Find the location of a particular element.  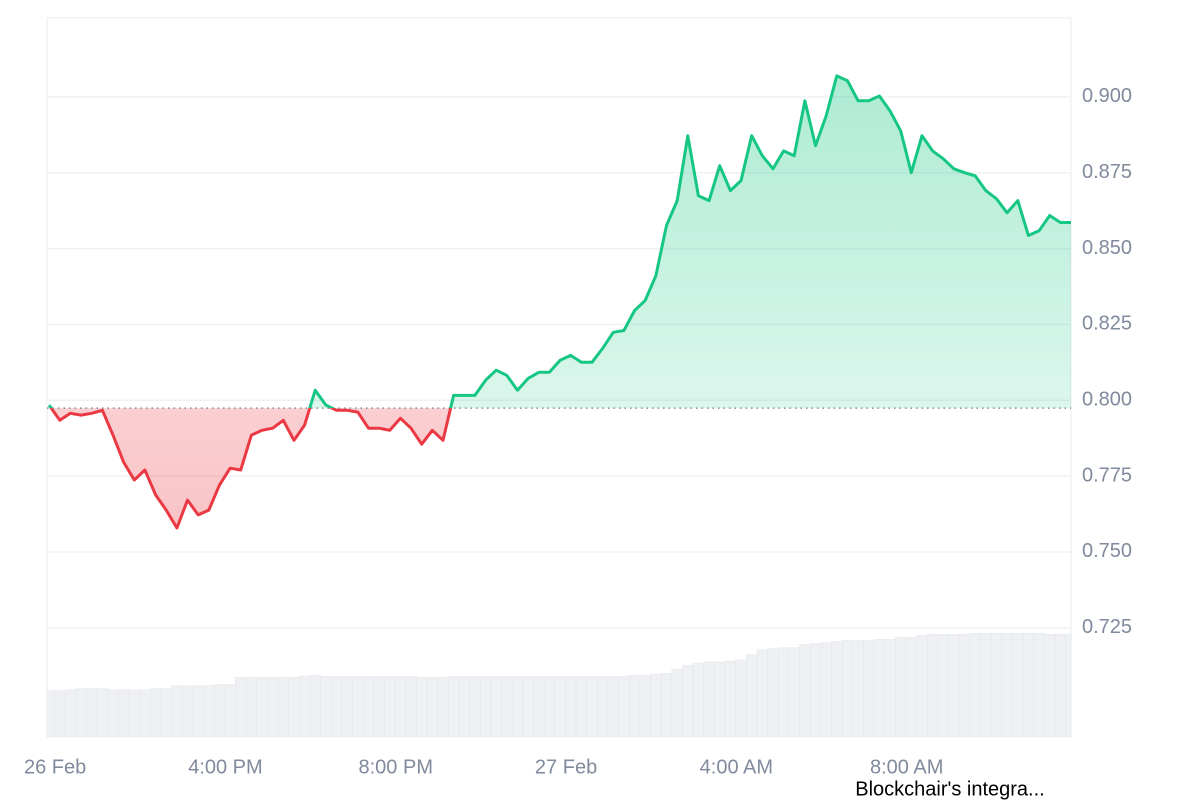

x-tick-label: 8:00 AM is located at coordinates (906, 767).